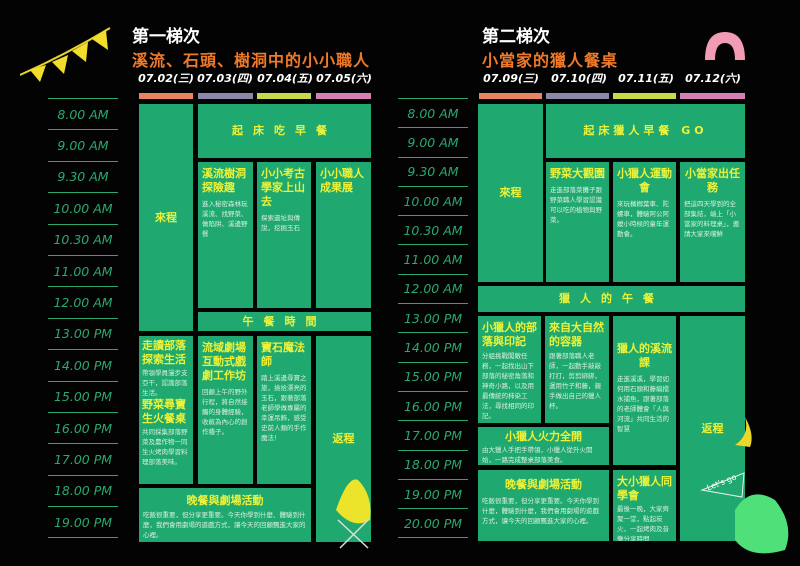 The width and height of the screenshot is (800, 566). Describe the element at coordinates (280, 223) in the screenshot. I see `desc: 探索遺址與傳說，挖掘玉石` at that location.